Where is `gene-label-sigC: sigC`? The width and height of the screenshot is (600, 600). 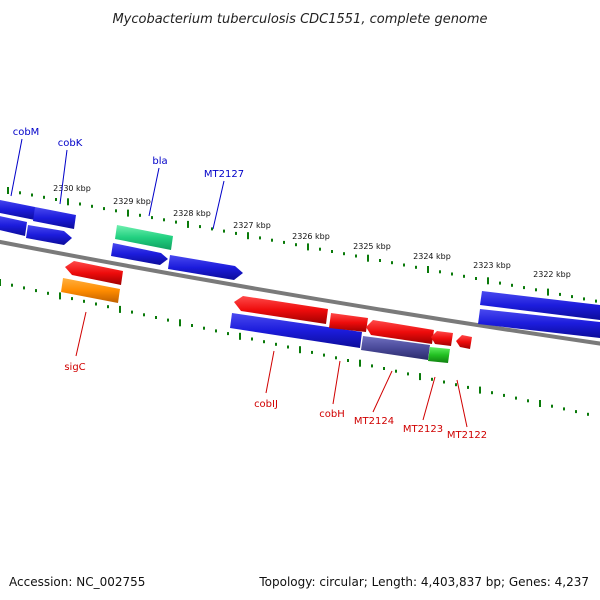
gene-label-sigC: sigC is located at coordinates (74, 367).